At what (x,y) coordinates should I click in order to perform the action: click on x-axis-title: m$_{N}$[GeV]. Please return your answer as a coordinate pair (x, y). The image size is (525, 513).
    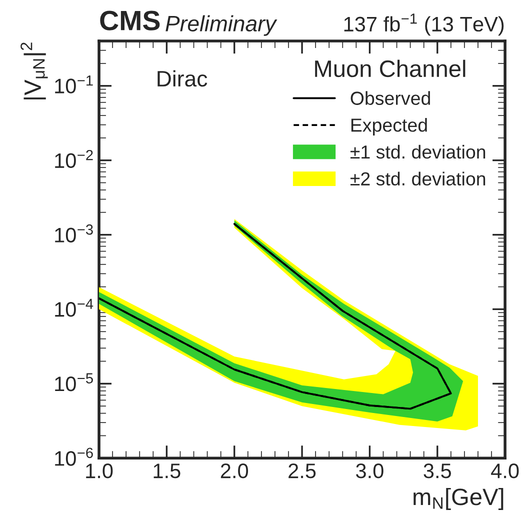
    Looking at the image, I should click on (459, 499).